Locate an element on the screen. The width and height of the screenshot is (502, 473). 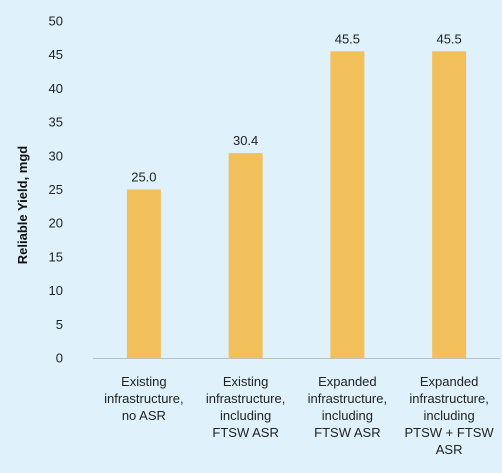
y-tick-label: 25 is located at coordinates (56, 189).